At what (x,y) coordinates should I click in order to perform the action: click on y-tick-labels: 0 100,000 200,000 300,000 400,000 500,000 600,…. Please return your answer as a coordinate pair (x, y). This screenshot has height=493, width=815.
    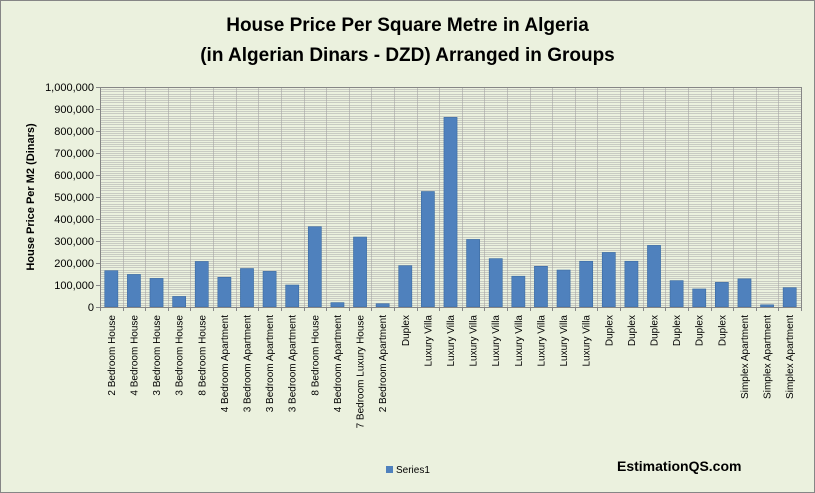
    Looking at the image, I should click on (69, 198).